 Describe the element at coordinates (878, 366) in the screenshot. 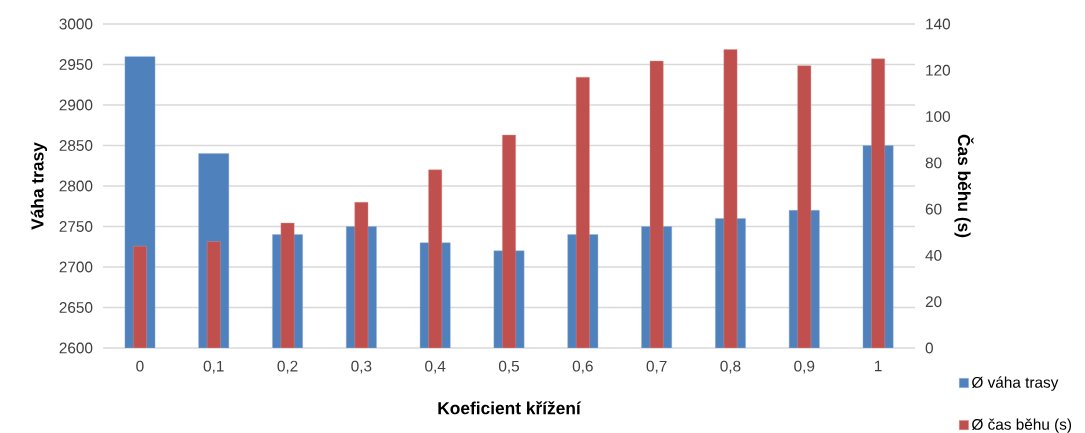

I see `x-tick-label: 1` at that location.